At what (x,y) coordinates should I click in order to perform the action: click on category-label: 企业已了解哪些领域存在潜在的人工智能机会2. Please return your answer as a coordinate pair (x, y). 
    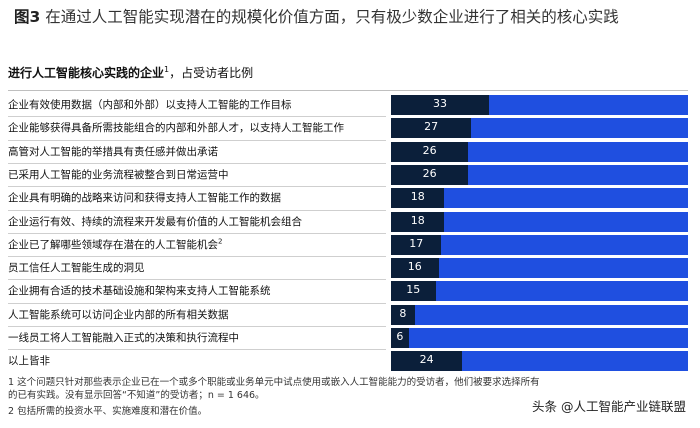
    Looking at the image, I should click on (115, 244).